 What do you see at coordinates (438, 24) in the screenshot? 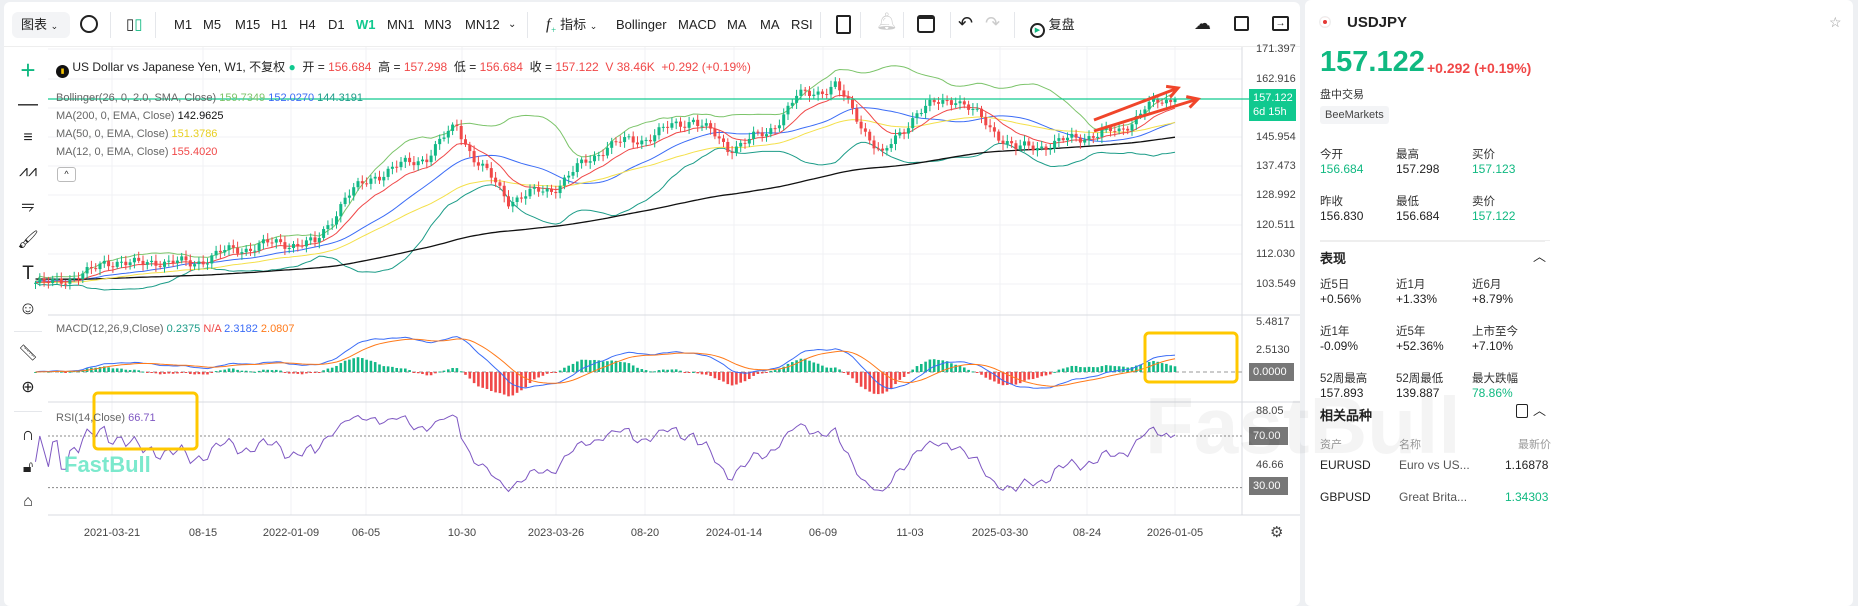
I see `timeframe-mn3: MN3` at bounding box center [438, 24].